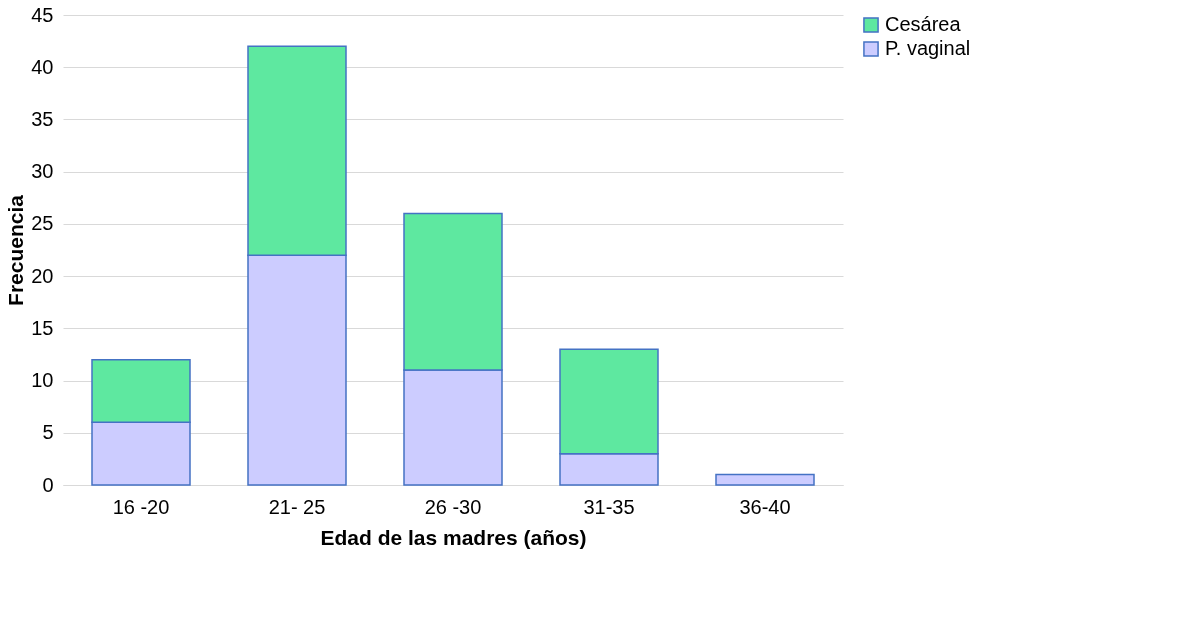 Image resolution: width=1184 pixels, height=643 pixels. I want to click on y-tick-label: 20, so click(42, 275).